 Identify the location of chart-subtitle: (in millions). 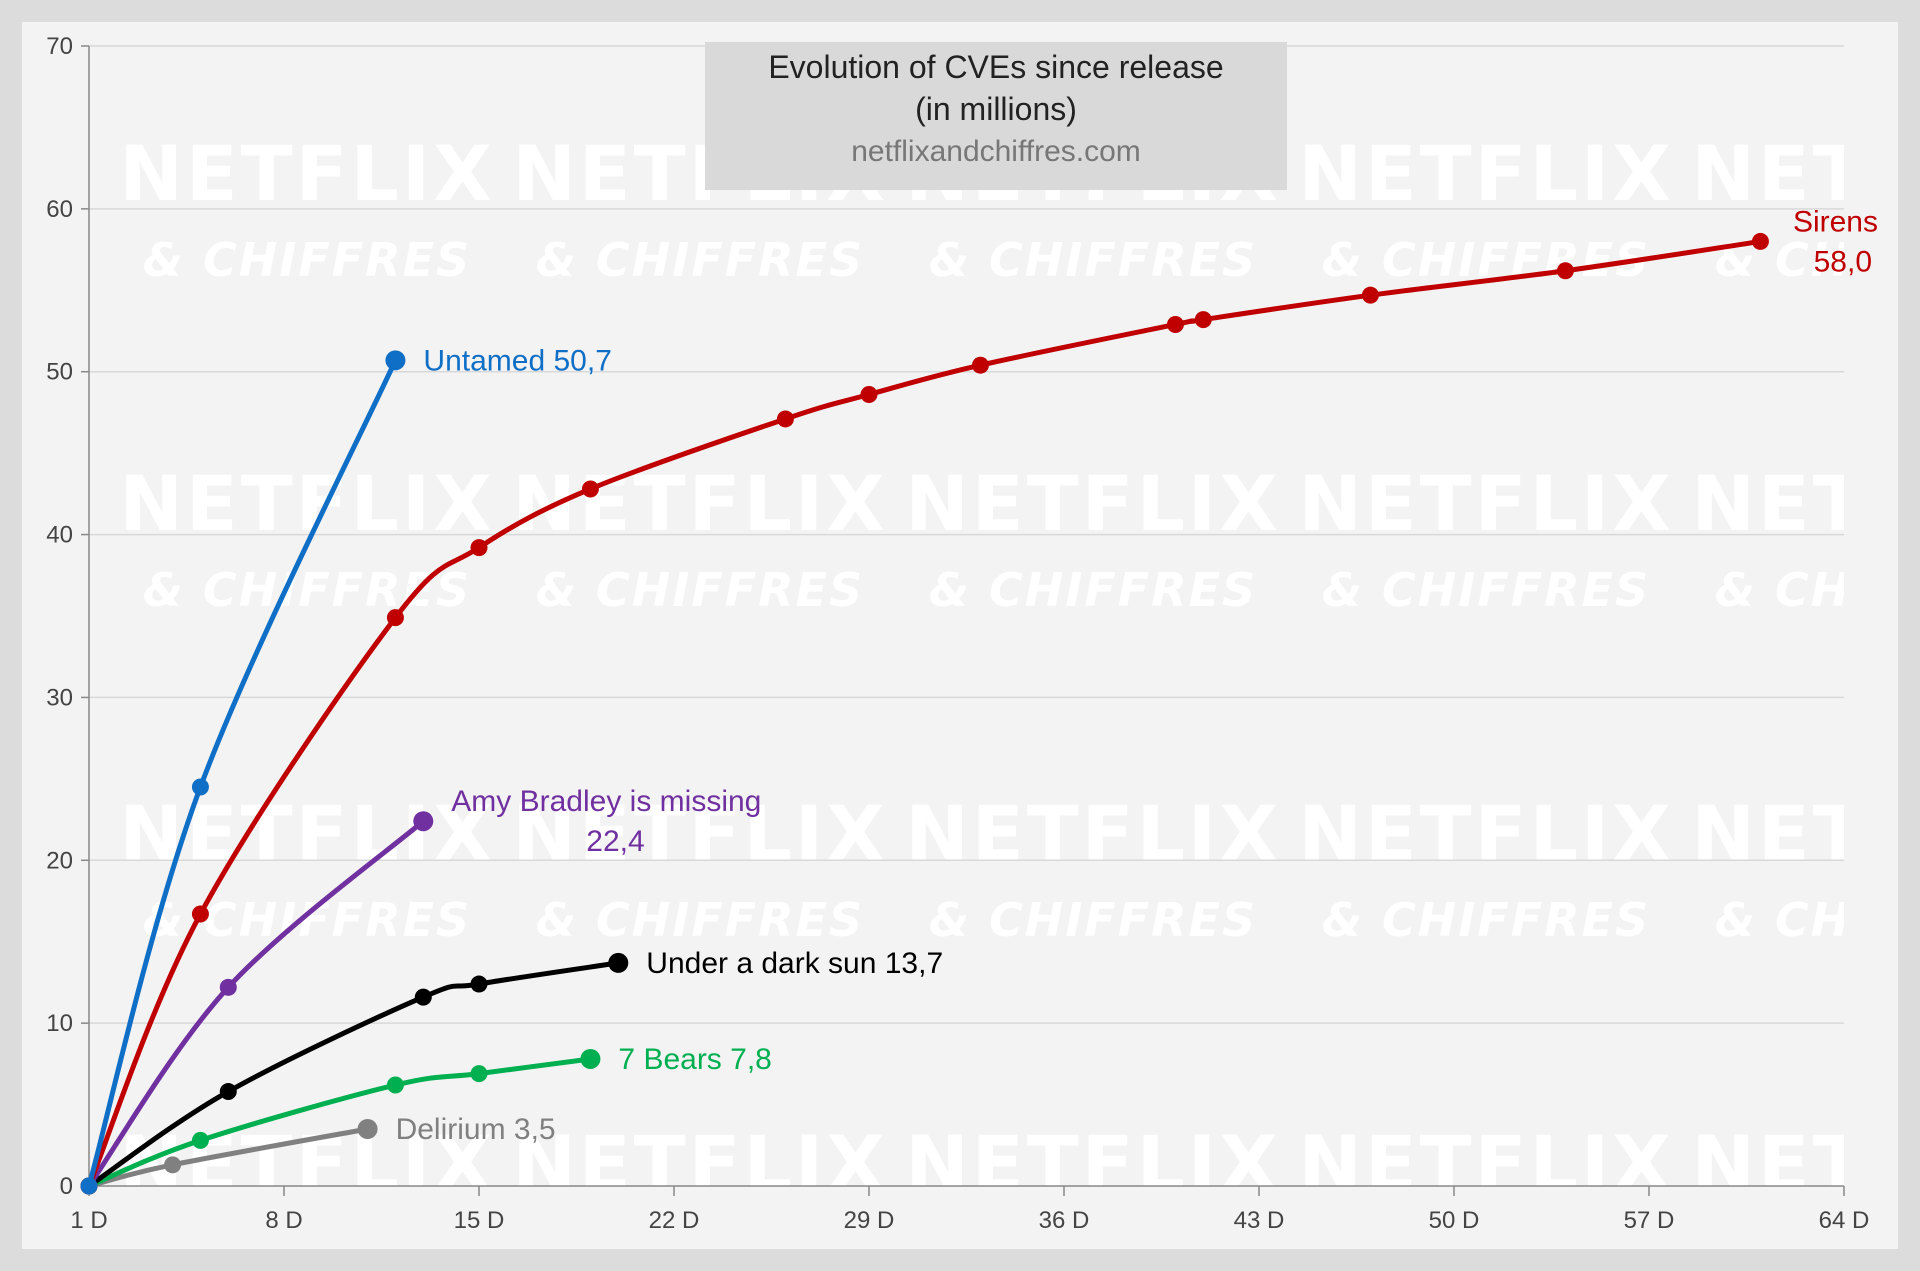
(996, 109).